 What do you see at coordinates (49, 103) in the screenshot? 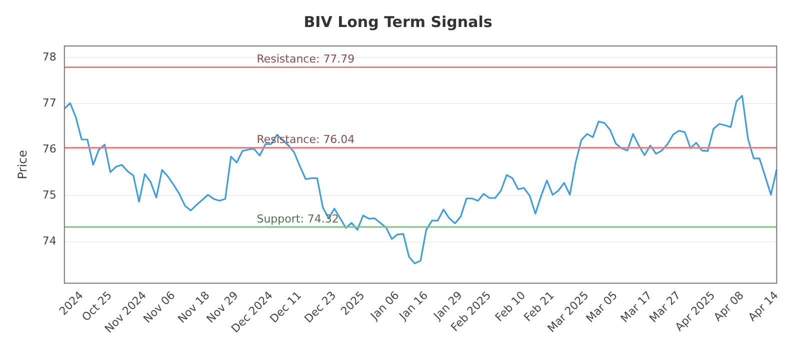
I see `y-tick-label: 77` at bounding box center [49, 103].